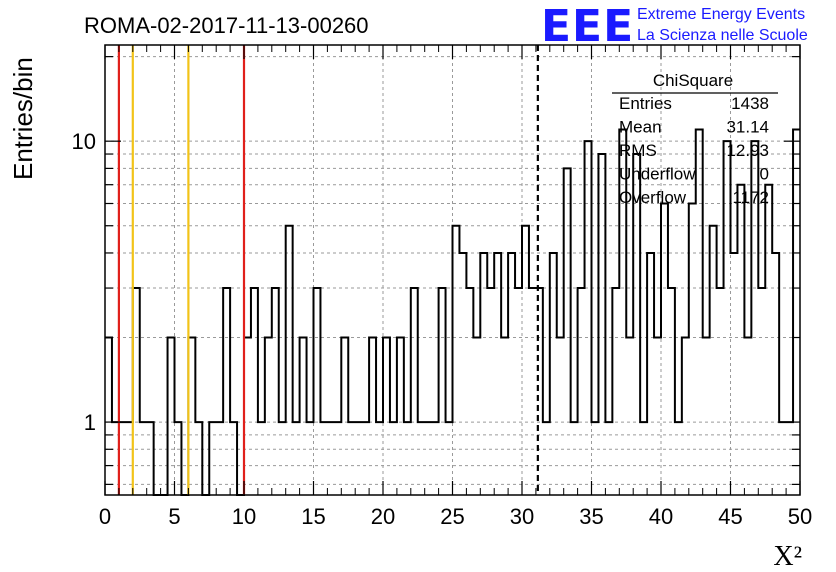 The image size is (836, 572). Describe the element at coordinates (174, 516) in the screenshot. I see `x-tick-label: 5` at that location.